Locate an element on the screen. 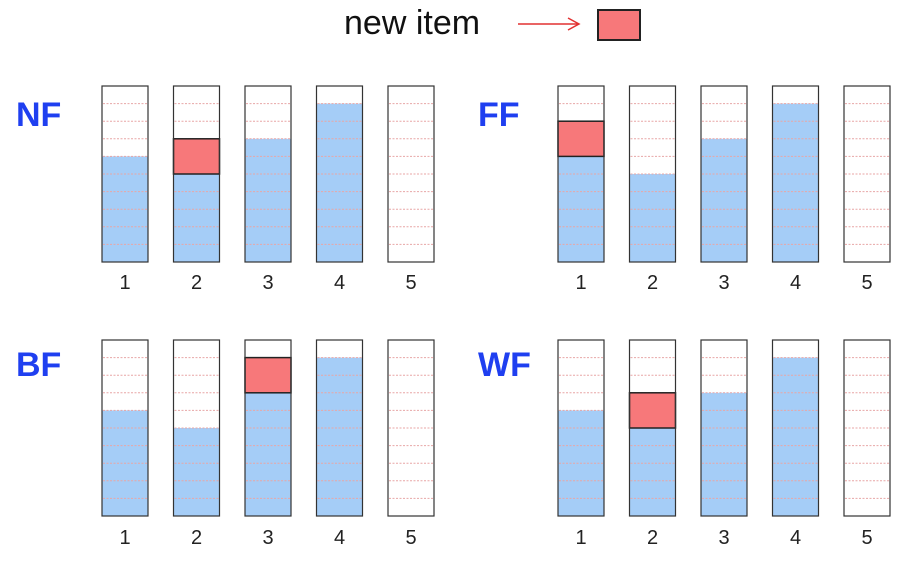 Image resolution: width=907 pixels, height=565 pixels. panel-label: FF is located at coordinates (499, 115).